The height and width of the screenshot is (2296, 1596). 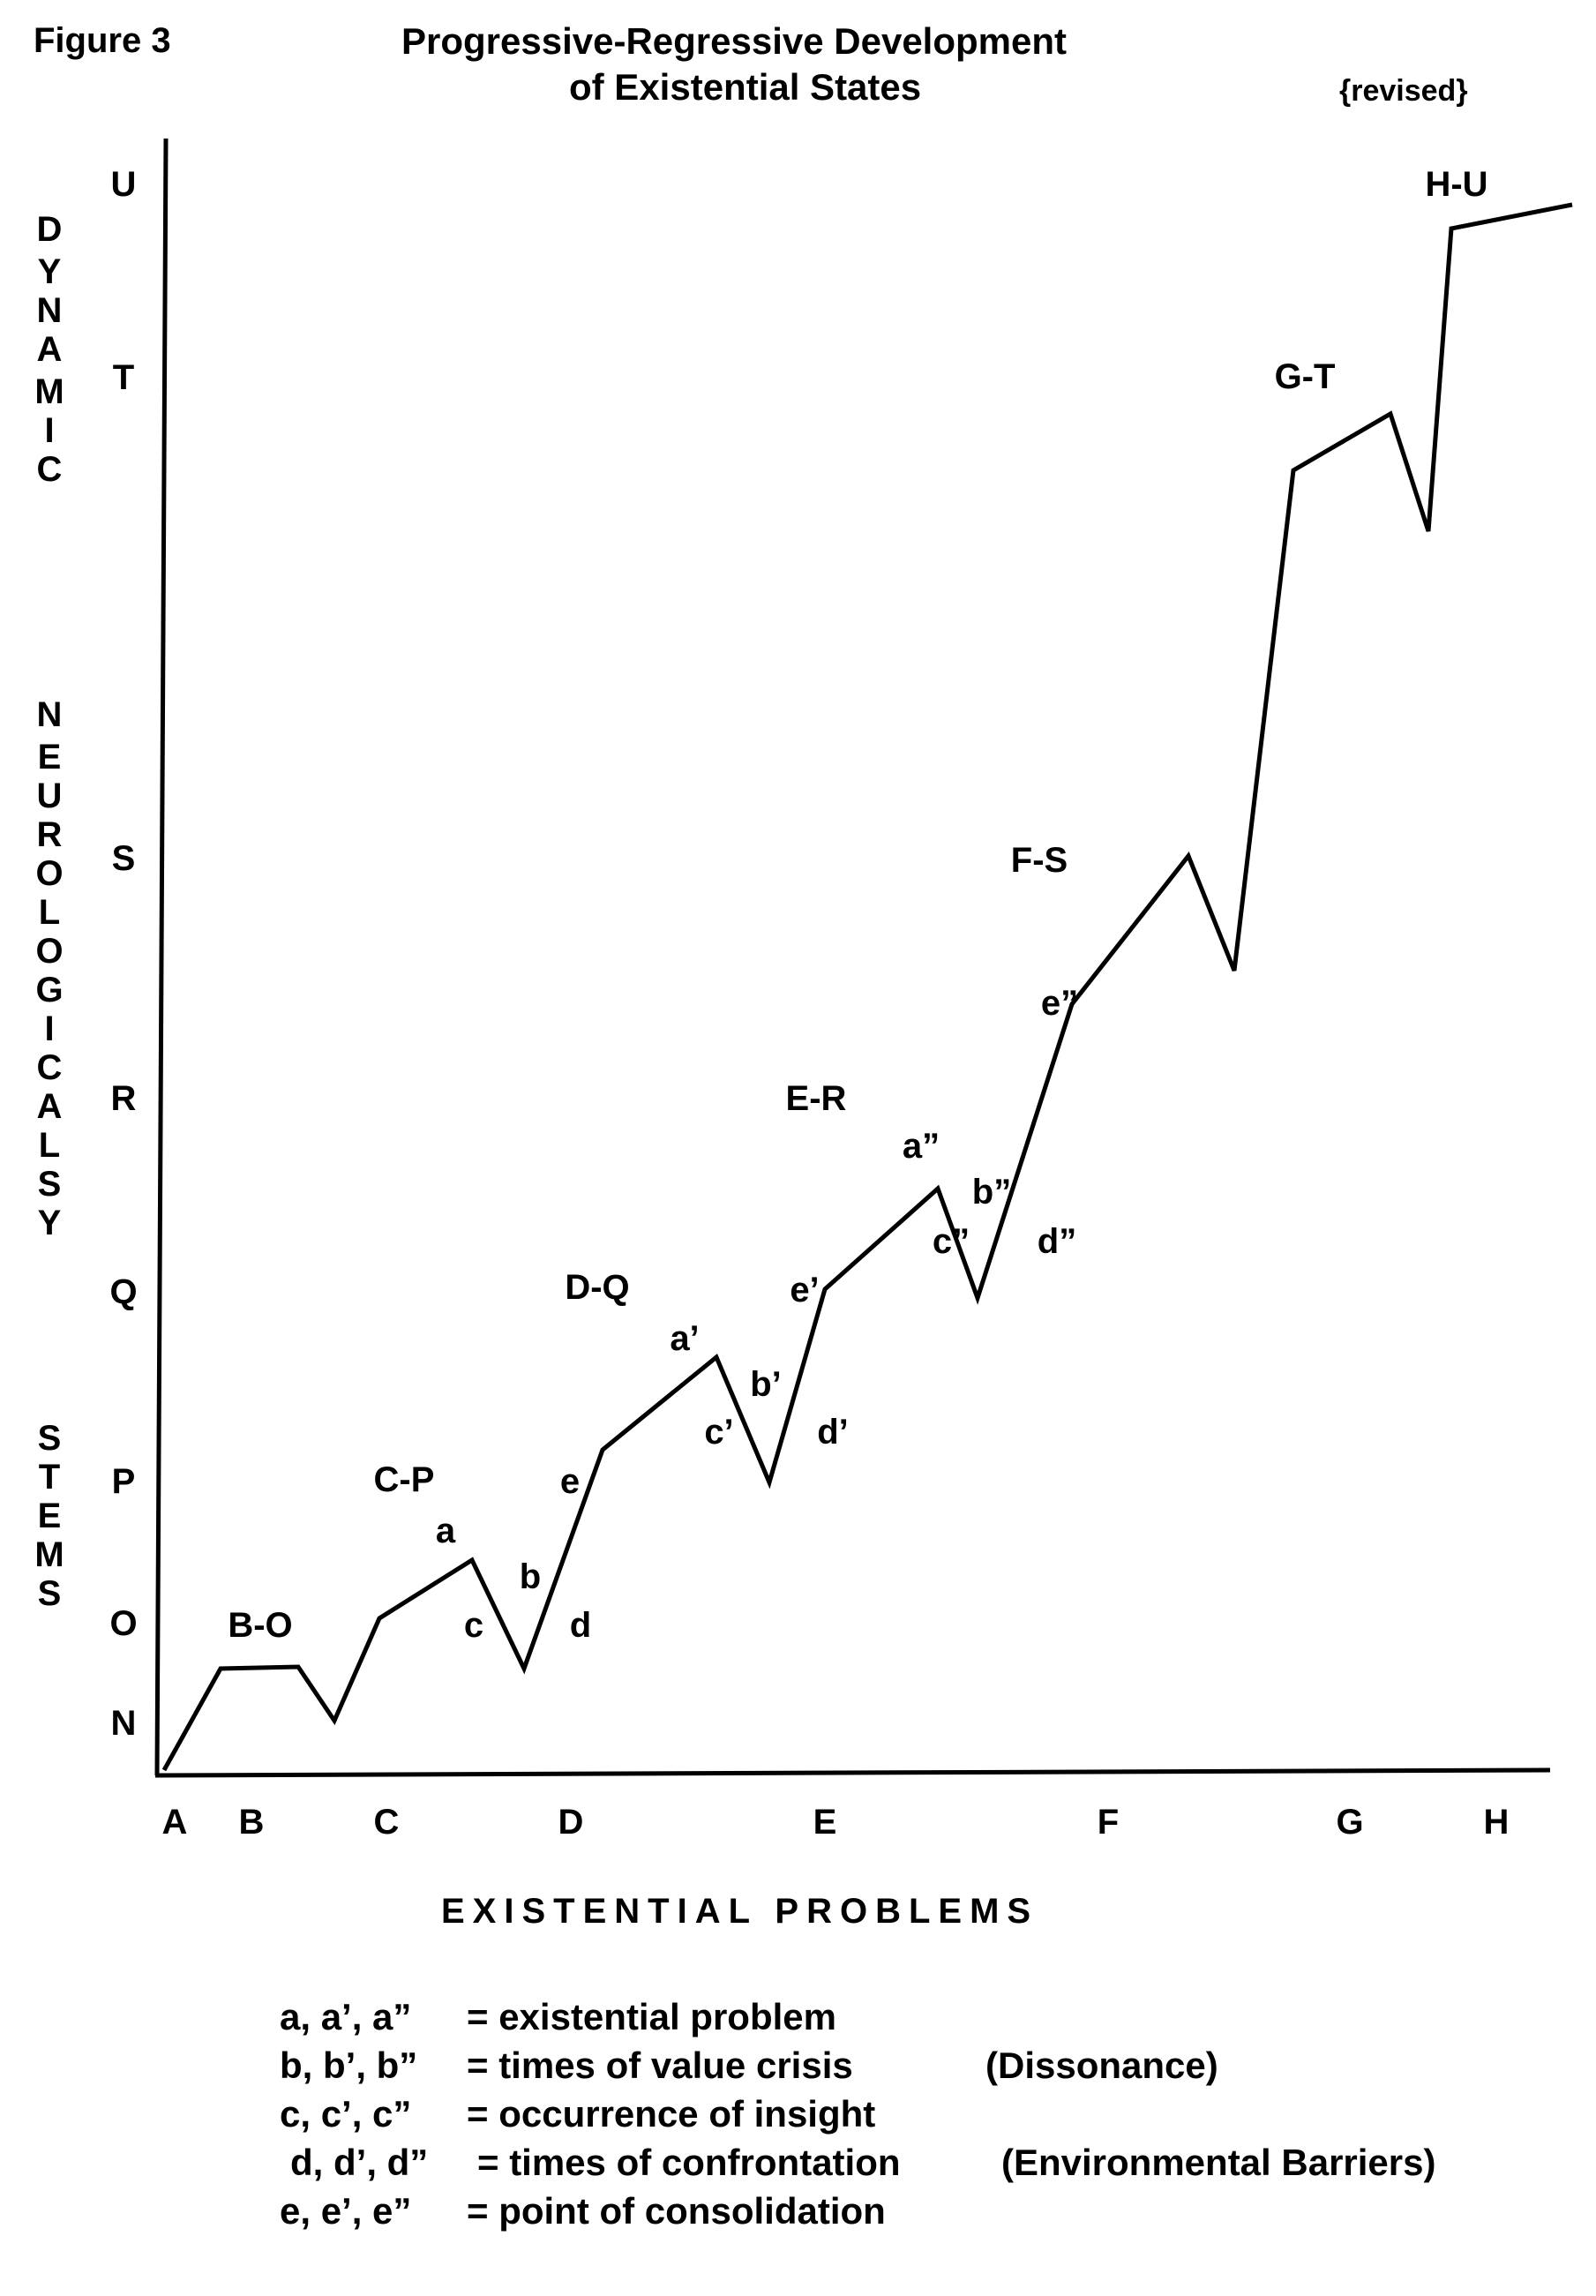 What do you see at coordinates (1101, 2065) in the screenshot?
I see `legend-note: (Dissonance)` at bounding box center [1101, 2065].